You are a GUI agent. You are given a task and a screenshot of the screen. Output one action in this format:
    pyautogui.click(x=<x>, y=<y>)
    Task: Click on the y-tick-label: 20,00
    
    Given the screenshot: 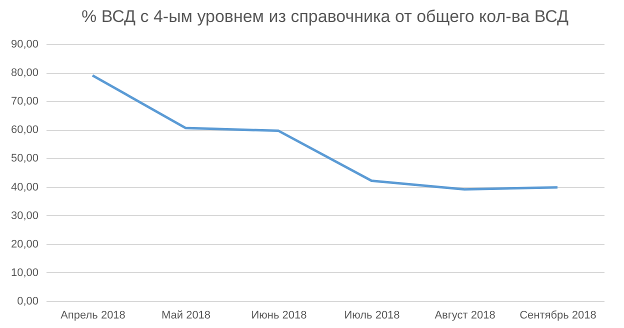 What is the action you would take?
    pyautogui.click(x=24, y=244)
    